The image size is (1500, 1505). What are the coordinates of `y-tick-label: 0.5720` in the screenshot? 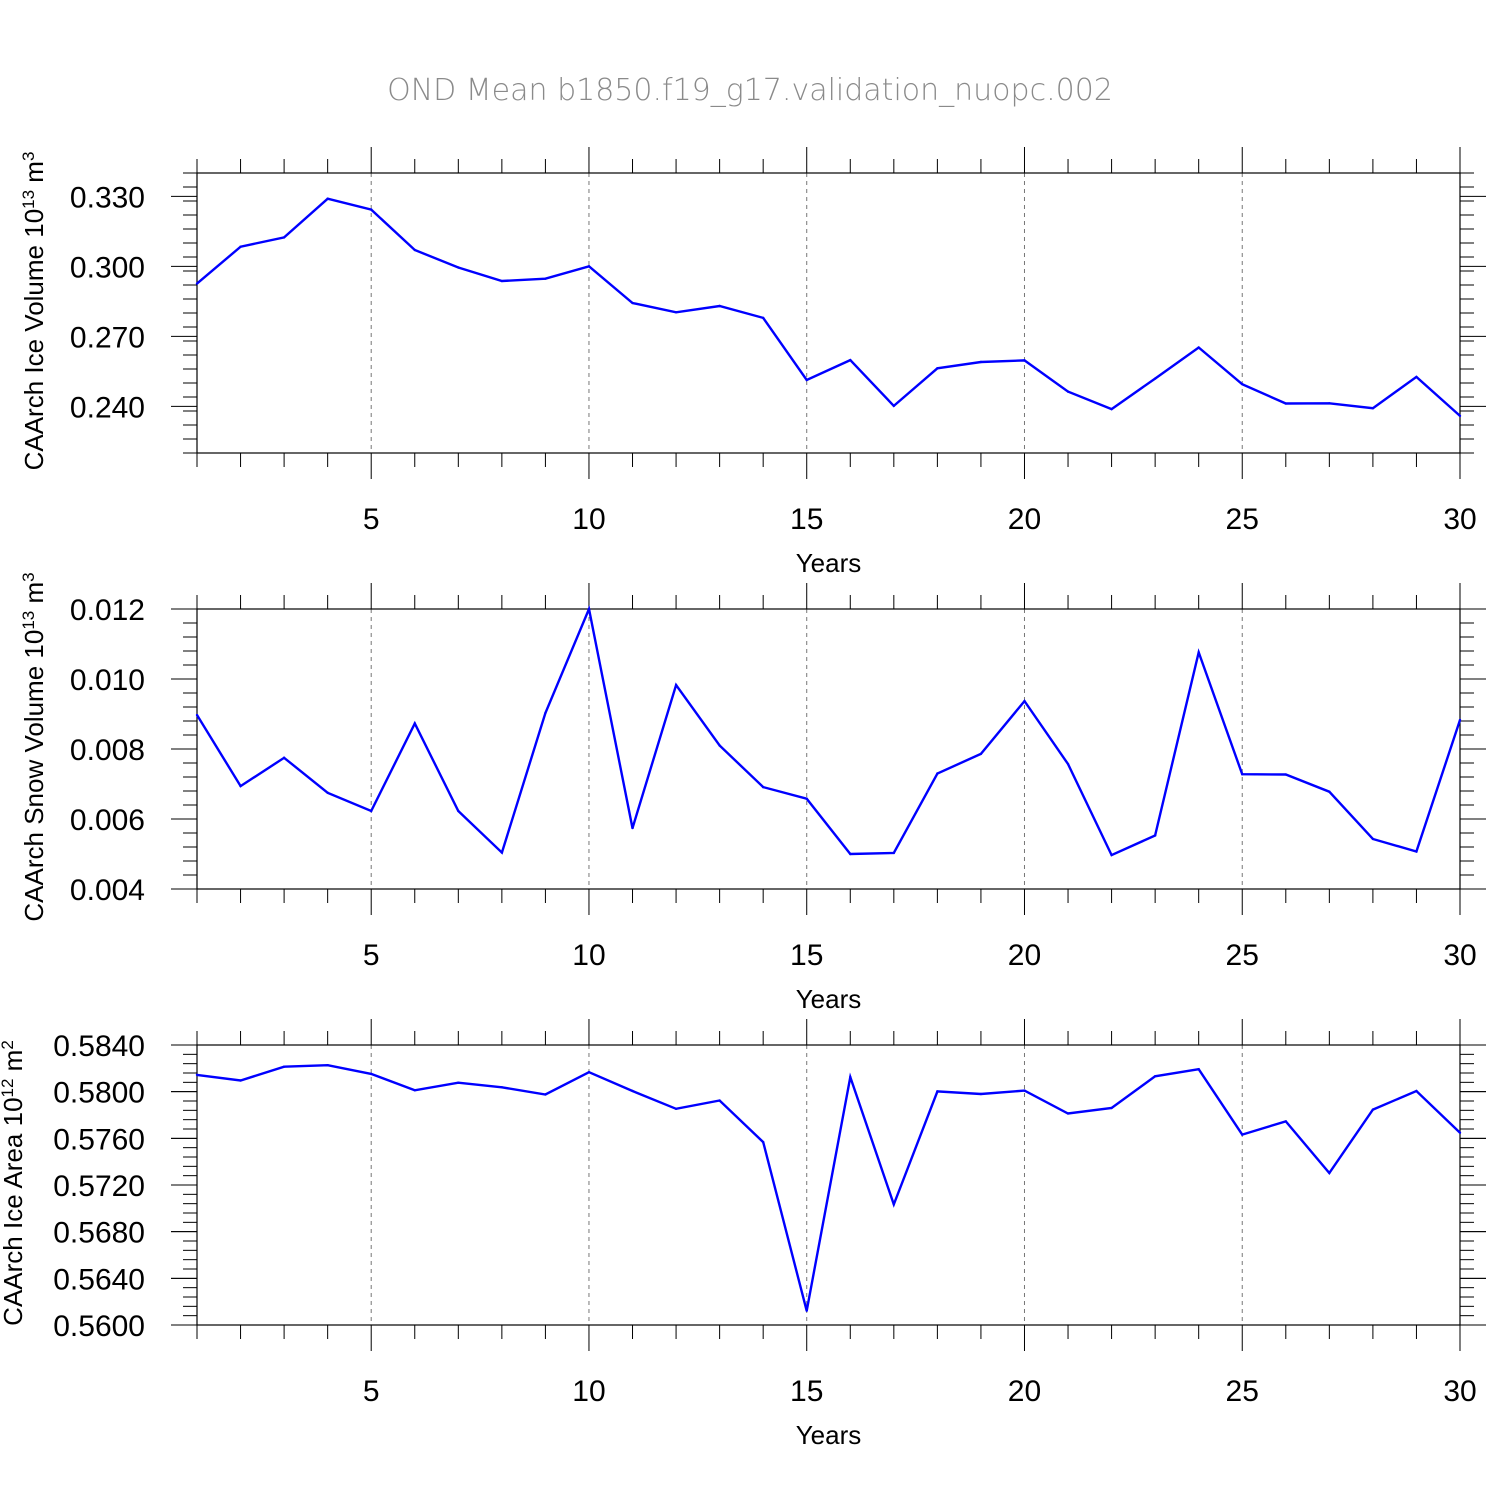 It's located at (99, 1186).